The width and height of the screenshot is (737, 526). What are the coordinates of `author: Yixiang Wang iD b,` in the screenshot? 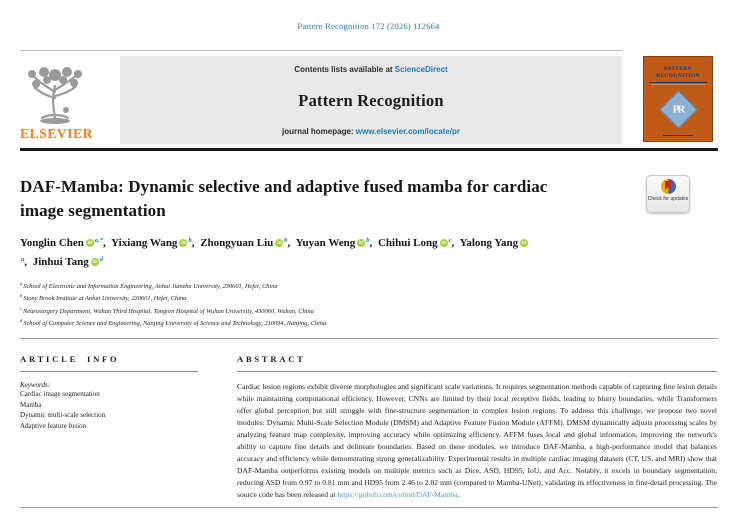 It's located at (154, 243).